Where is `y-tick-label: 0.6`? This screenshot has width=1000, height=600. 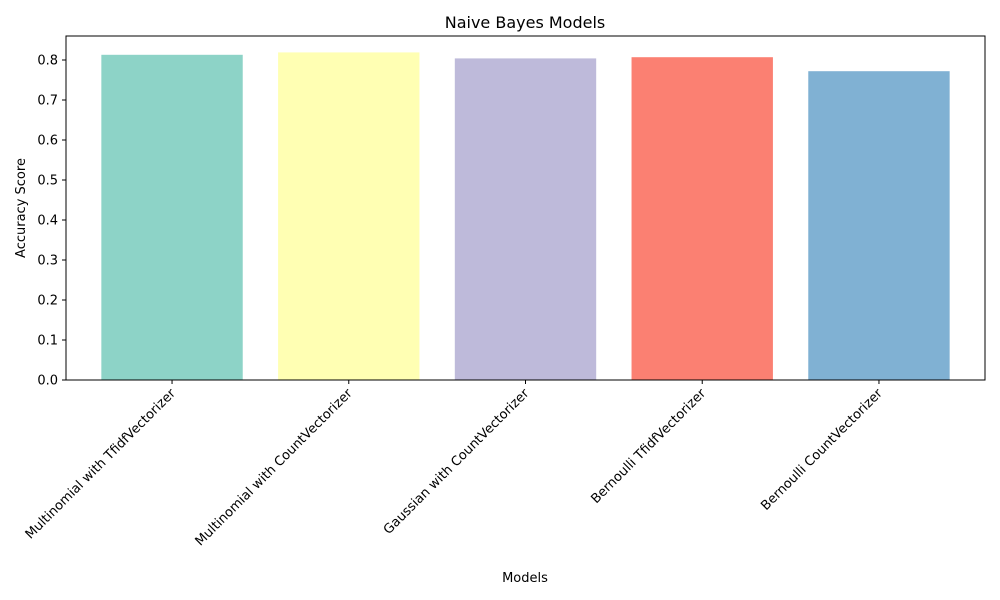 y-tick-label: 0.6 is located at coordinates (47, 141).